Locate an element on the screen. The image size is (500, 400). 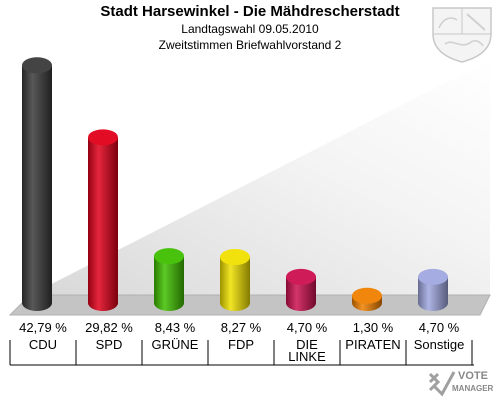
category-label: CDU is located at coordinates (43, 344).